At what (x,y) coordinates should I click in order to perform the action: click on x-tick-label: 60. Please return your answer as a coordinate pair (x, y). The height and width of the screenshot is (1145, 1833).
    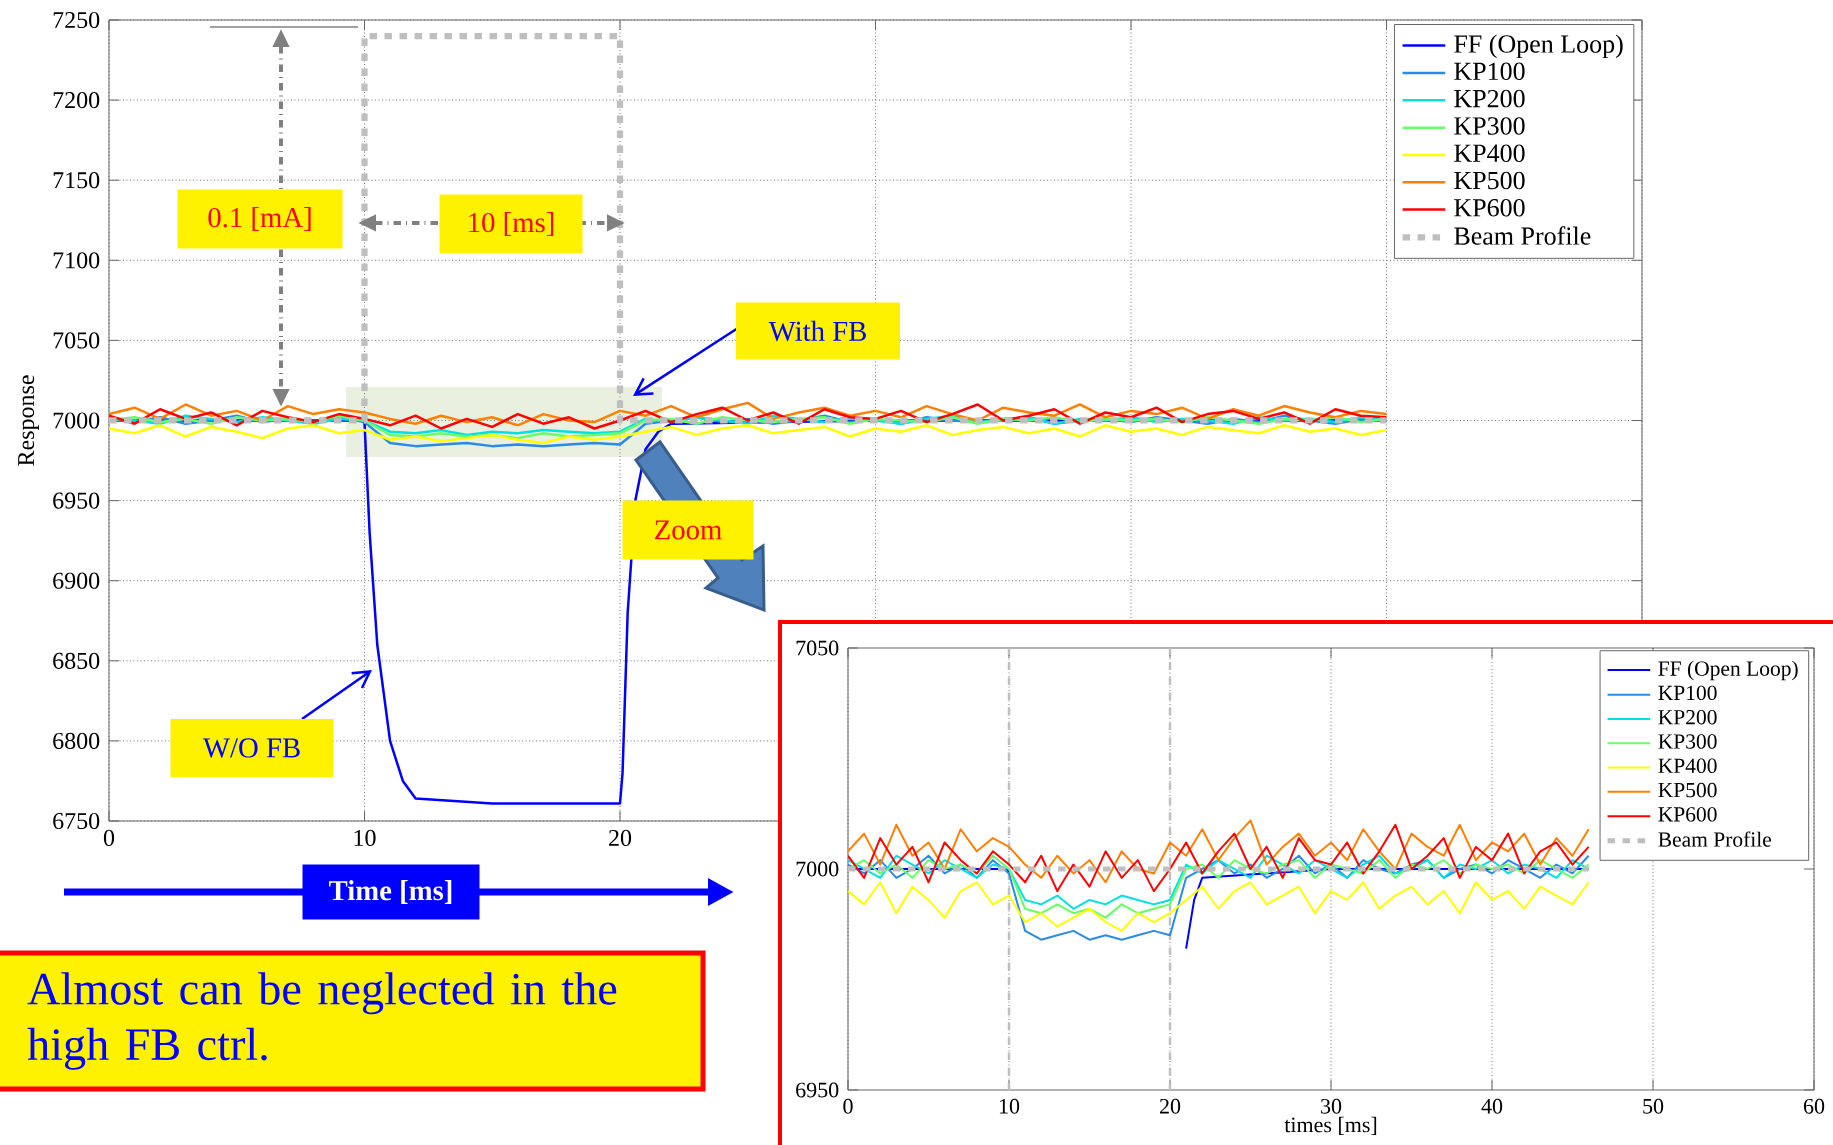
    Looking at the image, I should click on (1814, 1106).